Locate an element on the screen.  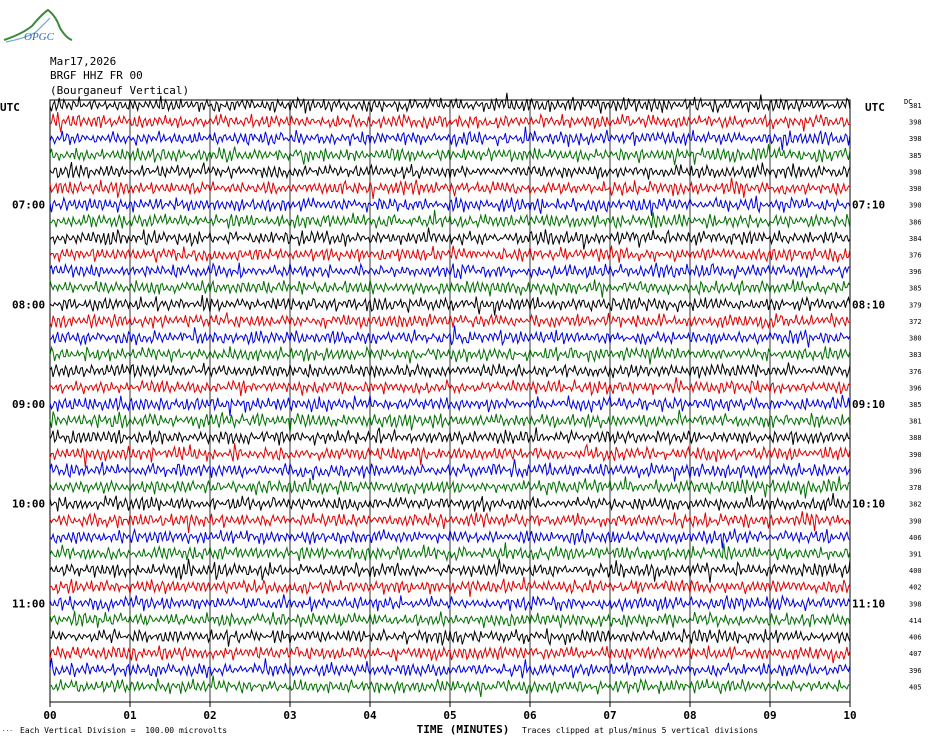
dc-offset-label: 386 is located at coordinates (915, 222).